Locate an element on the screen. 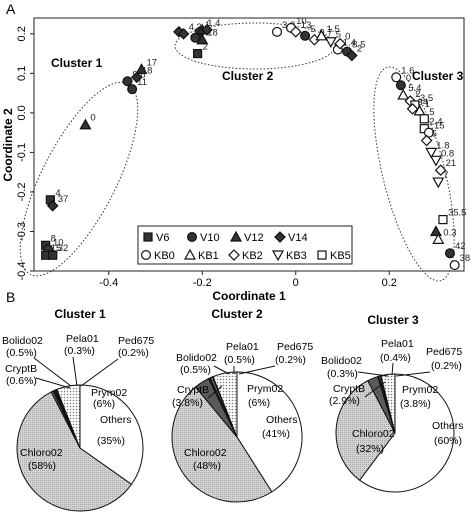  pie-title: Cluster 2 is located at coordinates (237, 314).